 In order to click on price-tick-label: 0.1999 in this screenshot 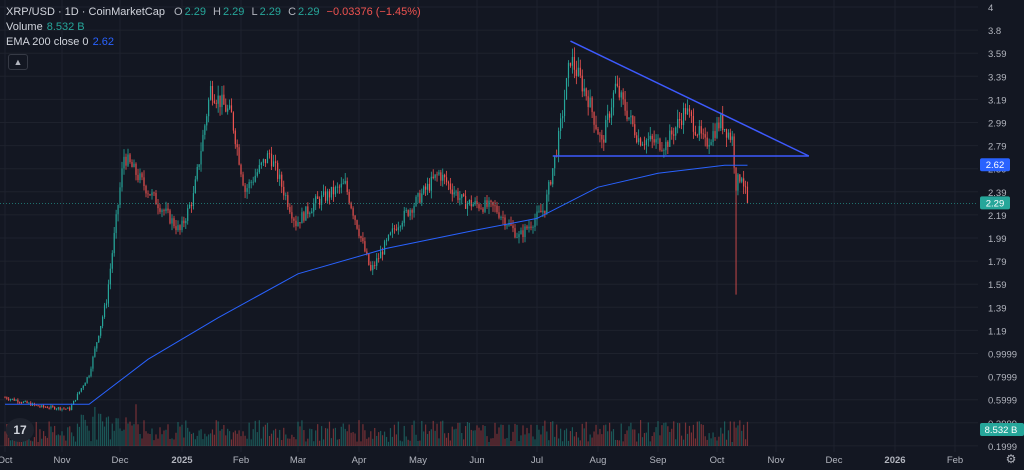, I will do `click(1002, 447)`.